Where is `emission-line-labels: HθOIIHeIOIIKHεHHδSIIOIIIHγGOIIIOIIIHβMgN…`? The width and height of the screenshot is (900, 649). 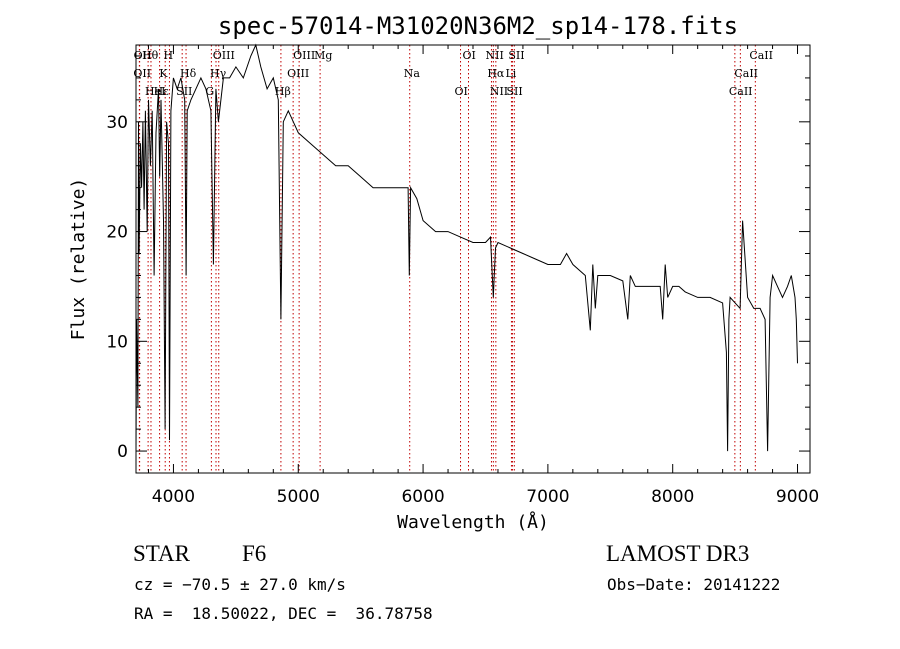
emission-line-labels: HθOIIHeIOIIKHεHHδSIIOIIIHγGOIIIOIIIHβMgN… is located at coordinates (453, 73).